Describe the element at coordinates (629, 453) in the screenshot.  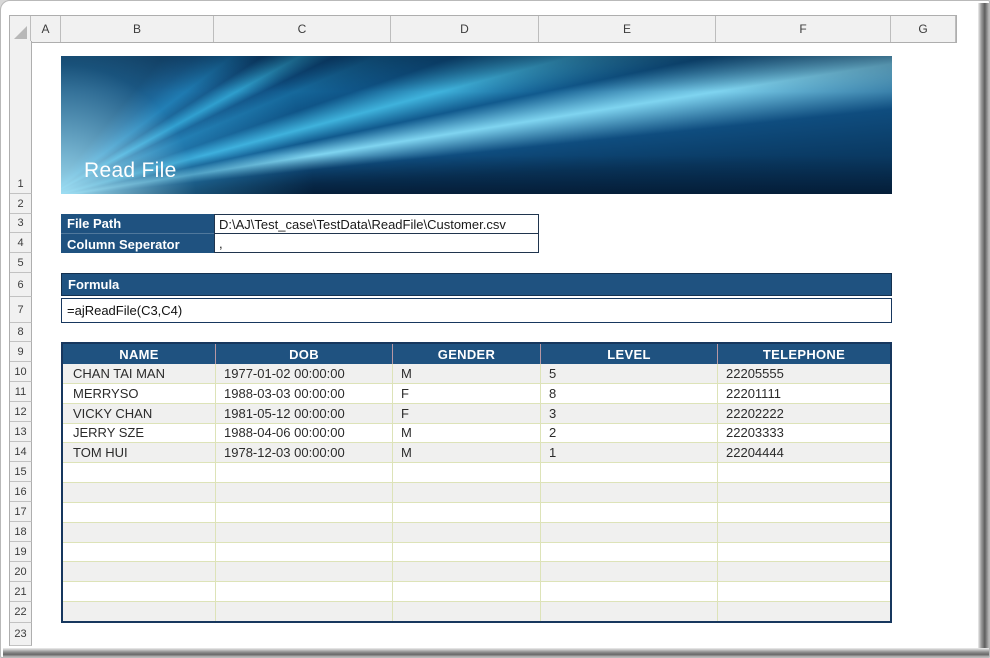
I see `table-cell: 1` at that location.